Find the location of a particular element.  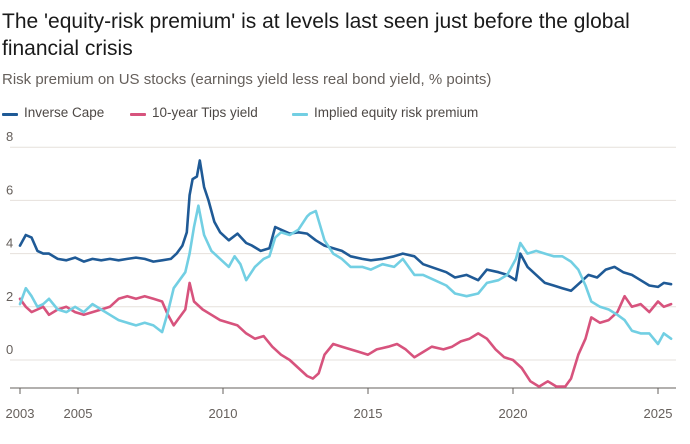

x-tick-label-2025: 2025 is located at coordinates (658, 413).